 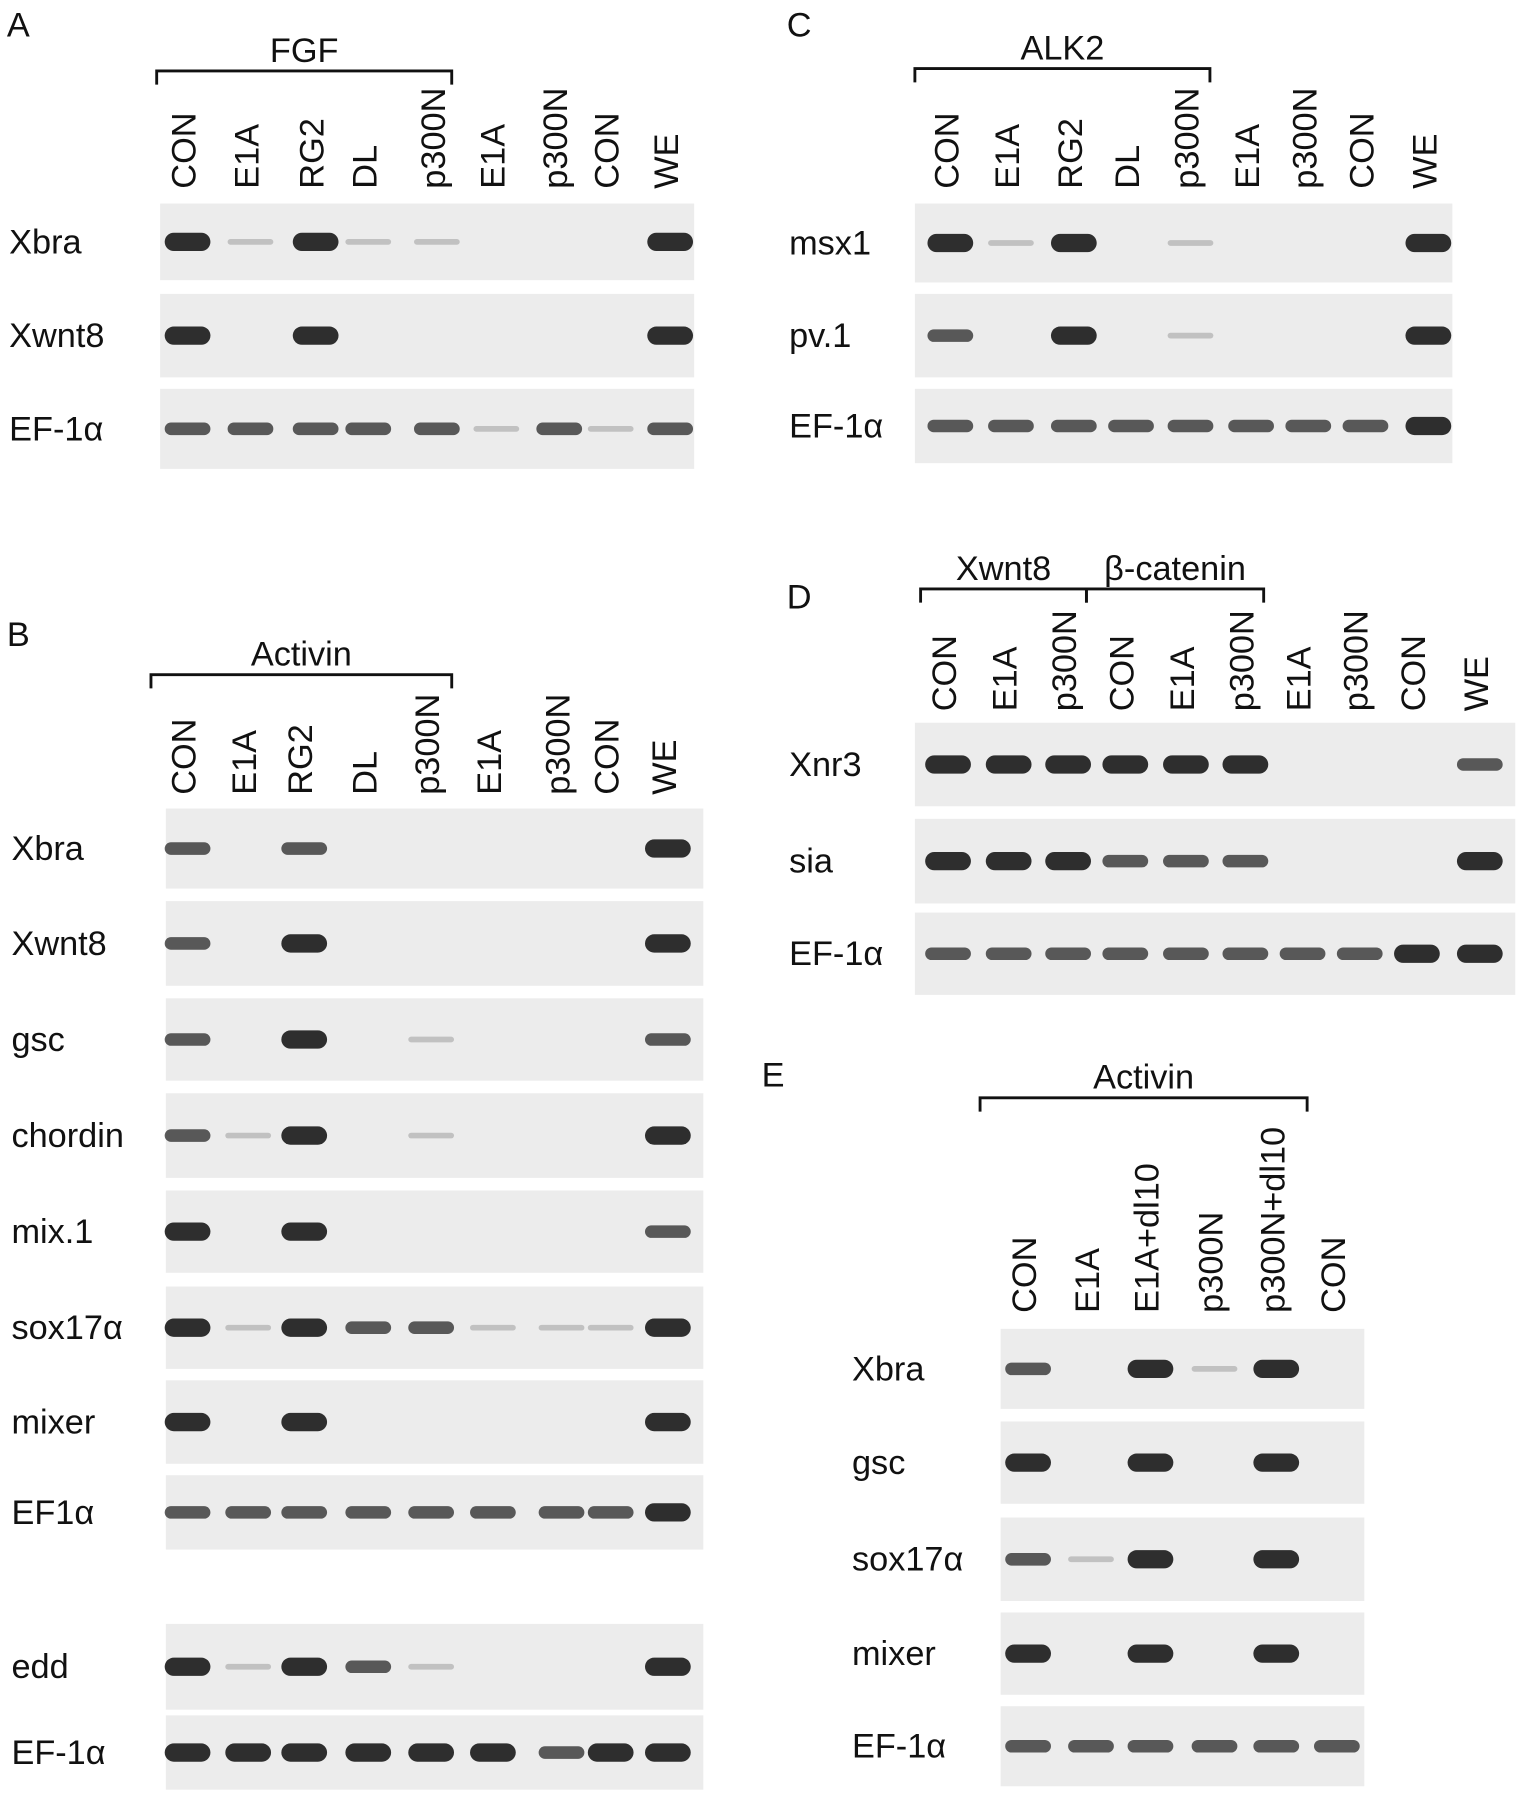 I want to click on group-label: Activin, so click(x=1143, y=1078).